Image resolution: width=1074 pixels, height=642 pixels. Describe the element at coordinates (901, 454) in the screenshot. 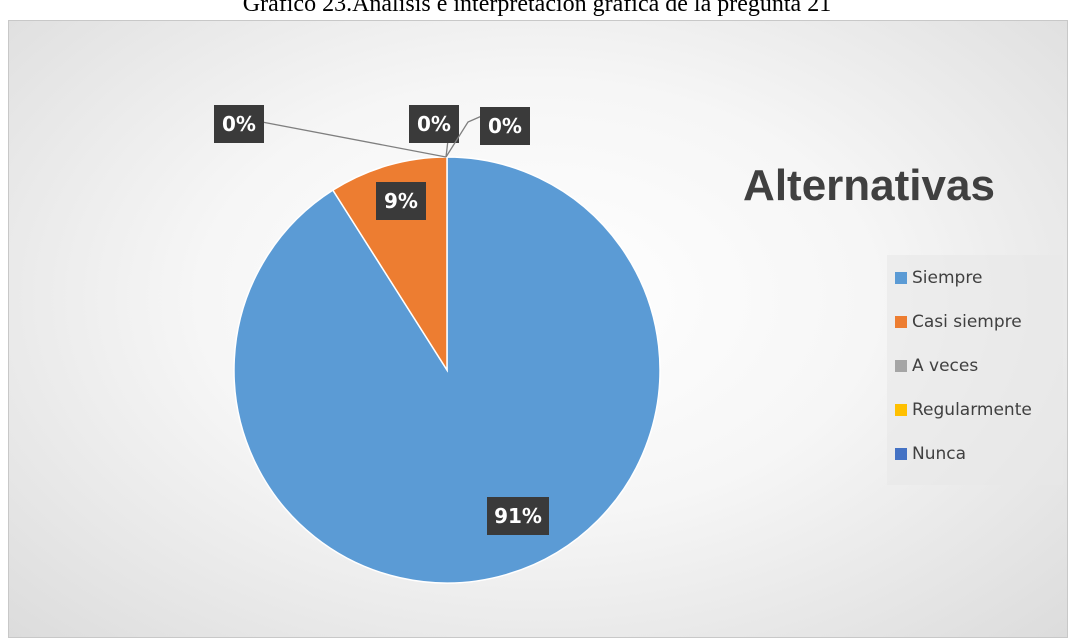

I see `legend-swatch-nunca` at that location.